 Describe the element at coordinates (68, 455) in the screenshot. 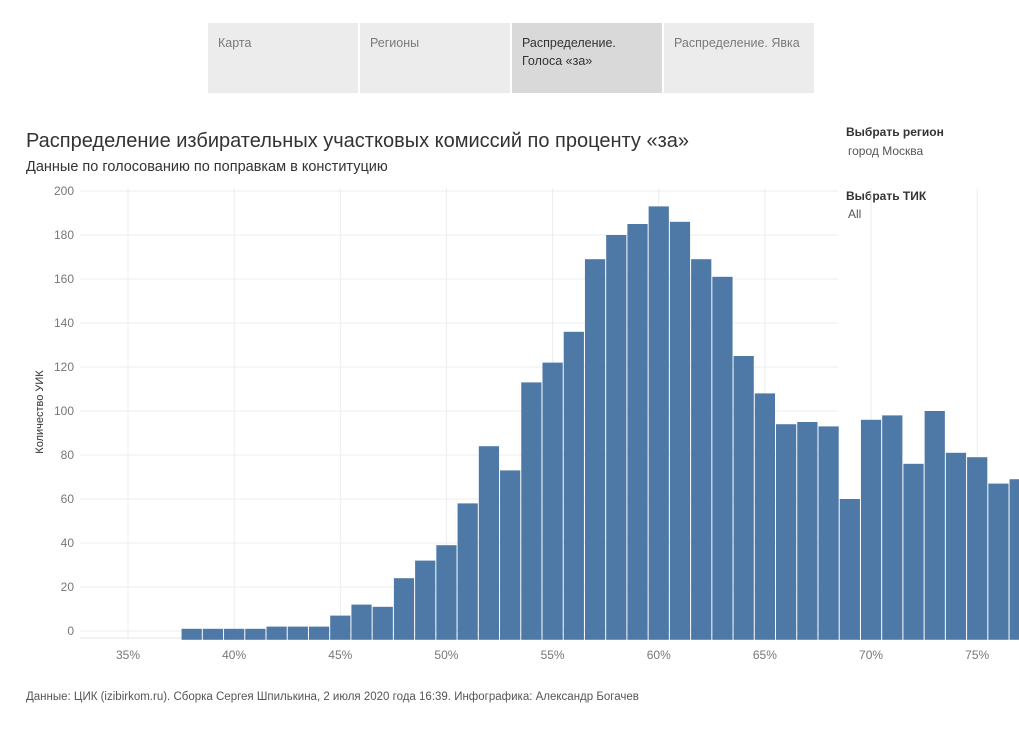

I see `y-tick-label: 80` at that location.